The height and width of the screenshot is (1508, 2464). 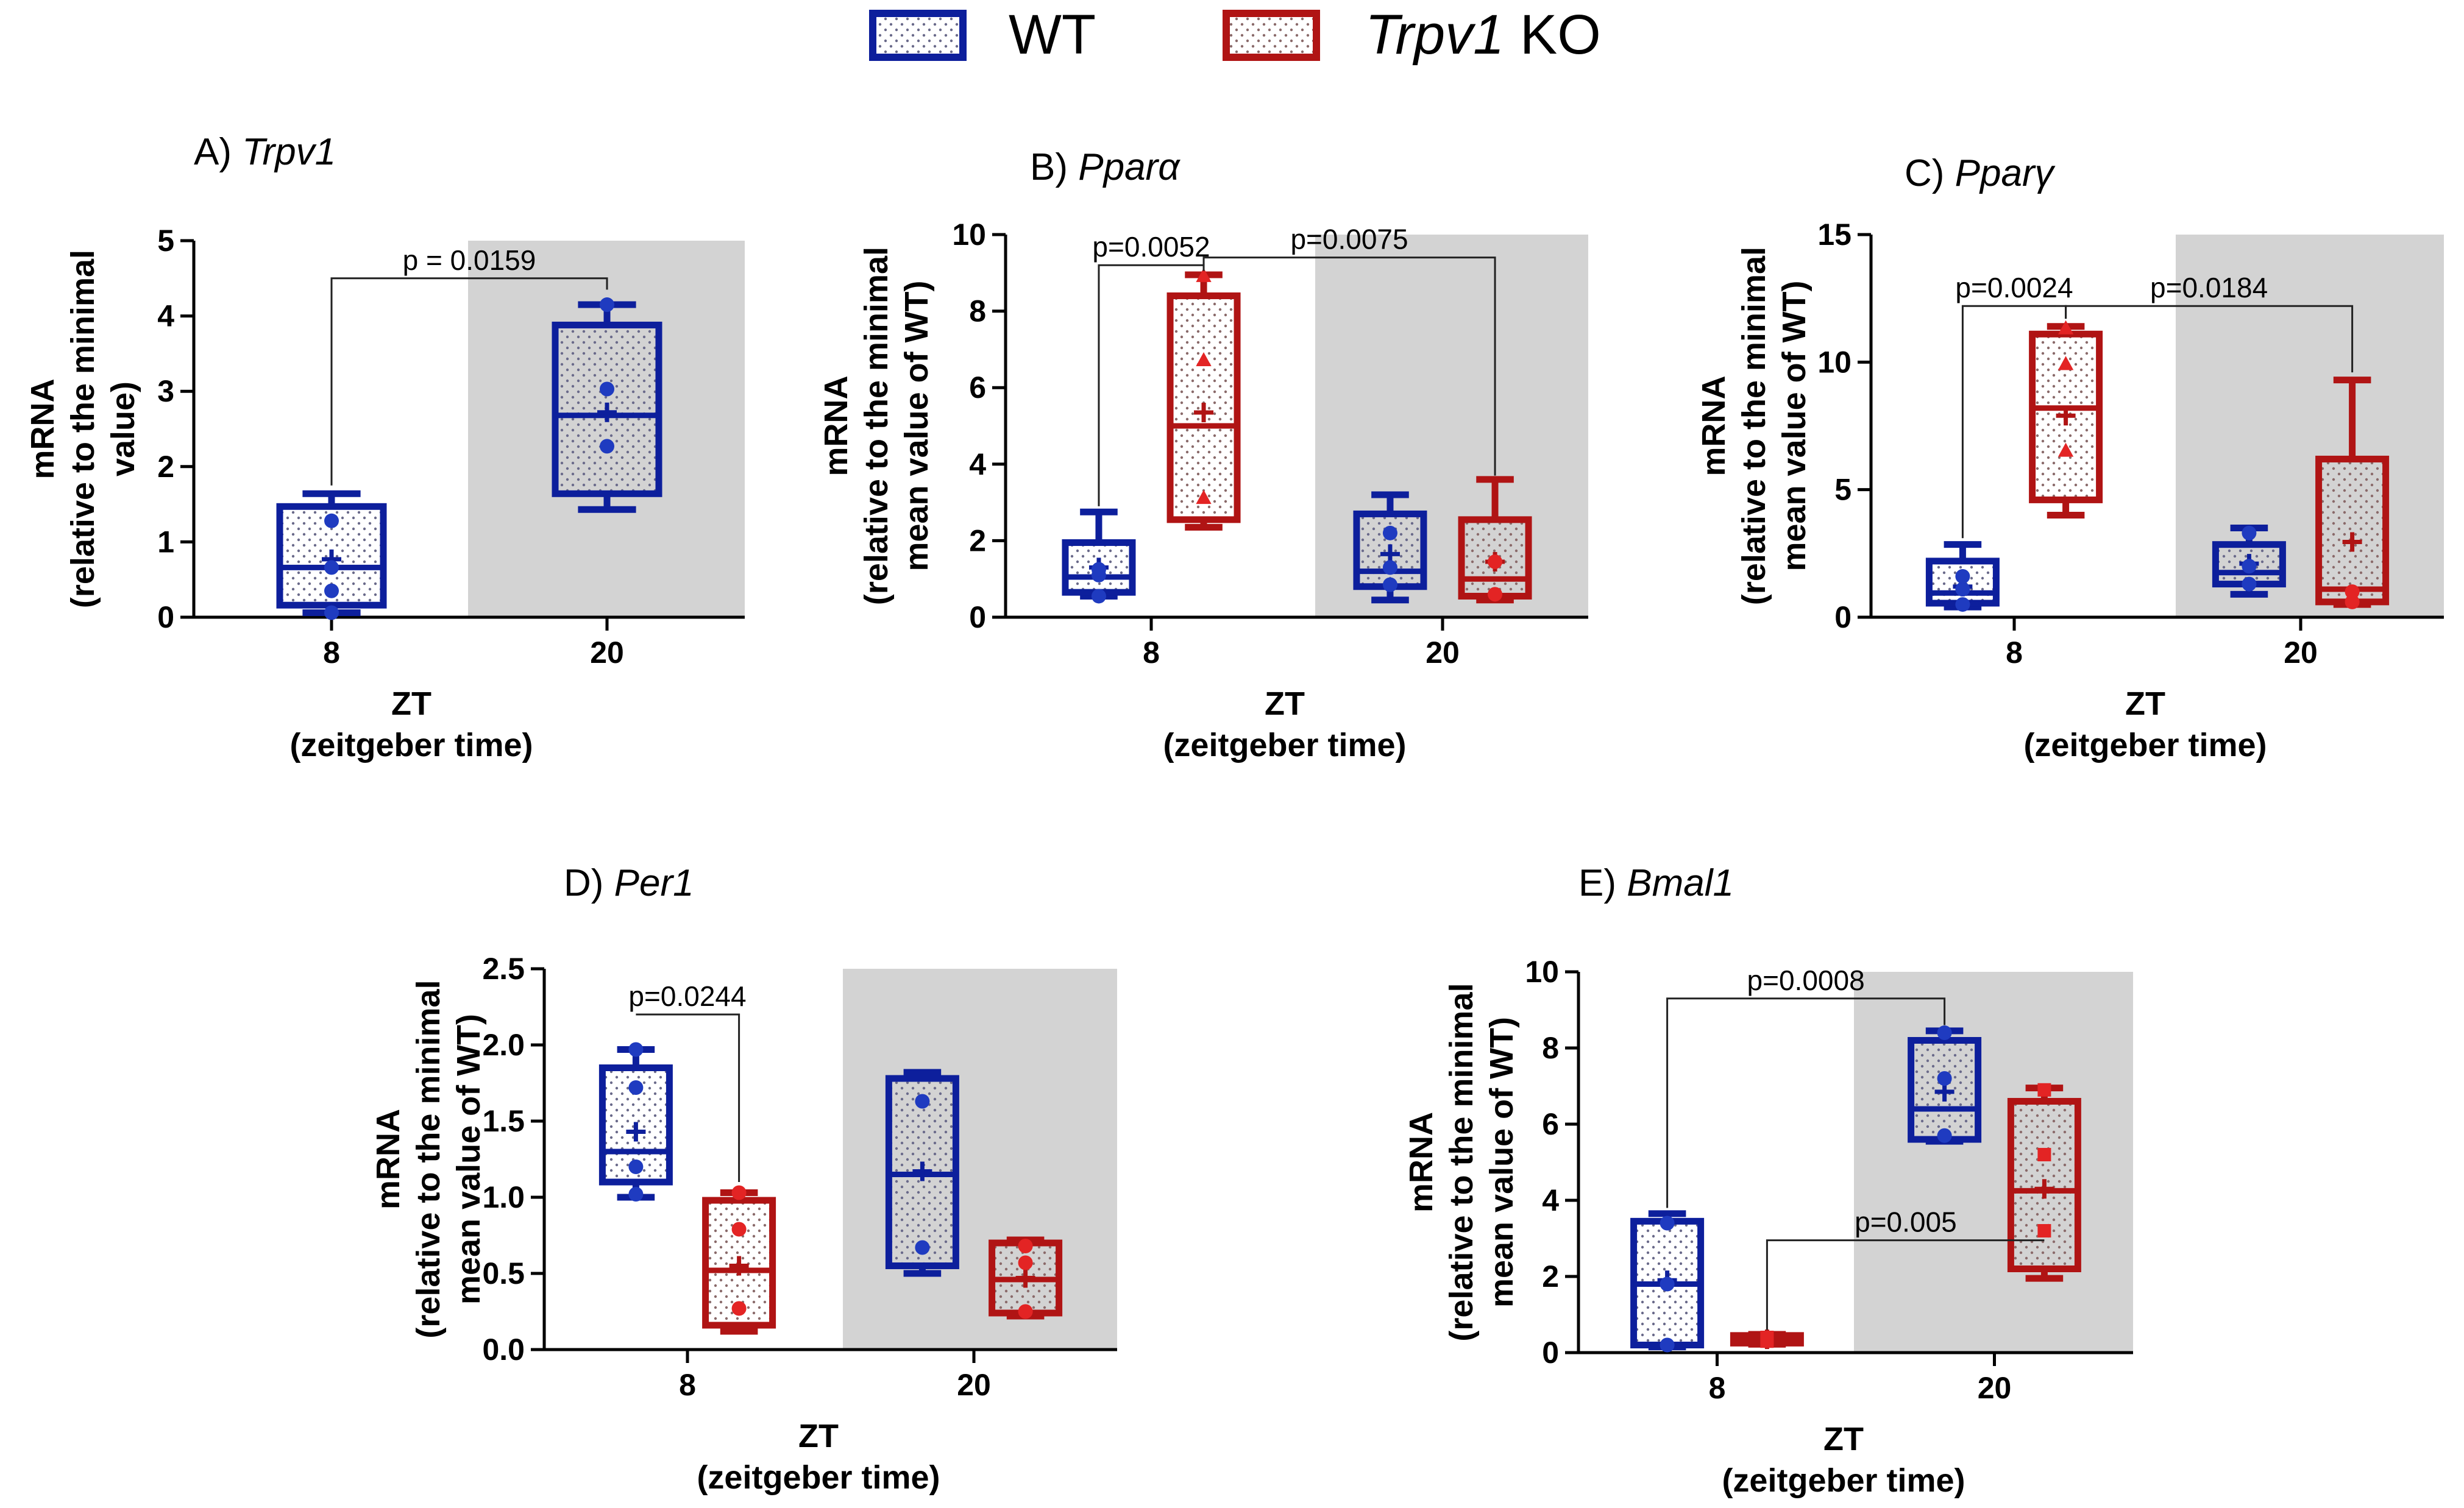 I want to click on panel-title: C) Pparγ, so click(x=1980, y=173).